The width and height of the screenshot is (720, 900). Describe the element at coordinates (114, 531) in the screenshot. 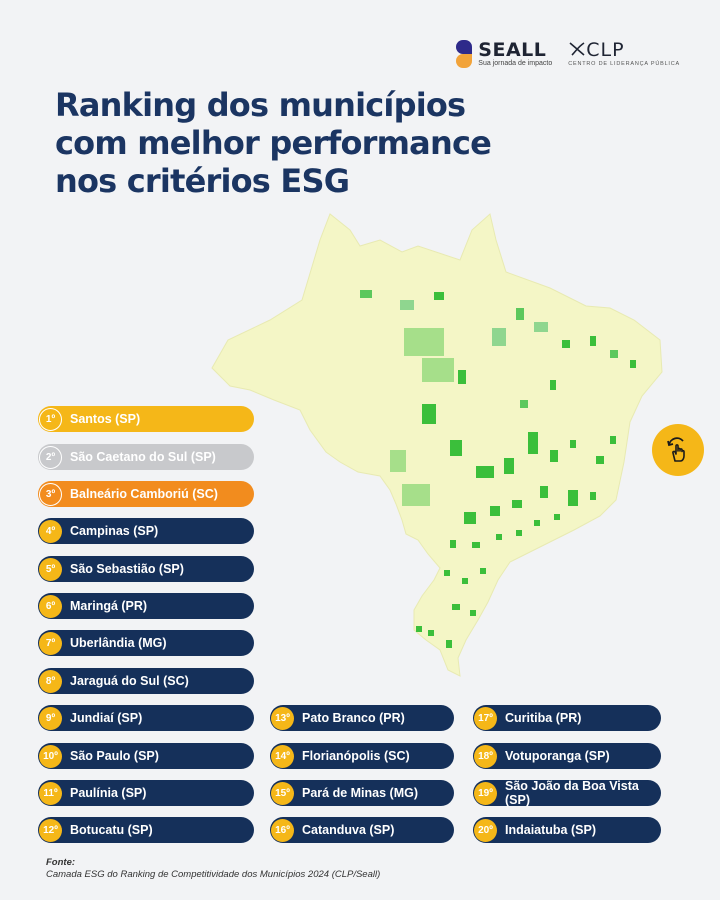

I see `ranking-name: Campinas (SP)` at that location.